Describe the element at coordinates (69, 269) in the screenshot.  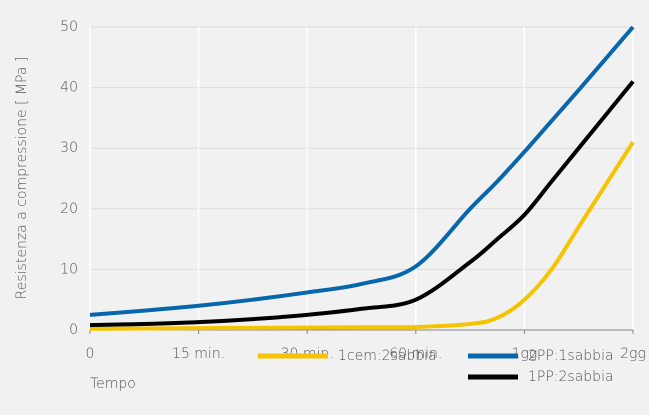
I see `y-tick-label: 10` at that location.